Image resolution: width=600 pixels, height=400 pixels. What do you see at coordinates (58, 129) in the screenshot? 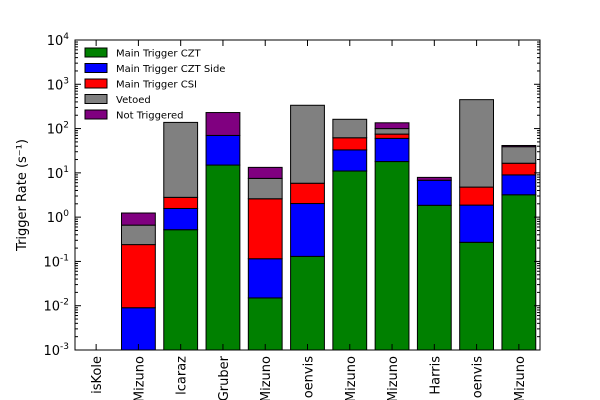
I see `y-tick-label: 10²` at bounding box center [58, 129].